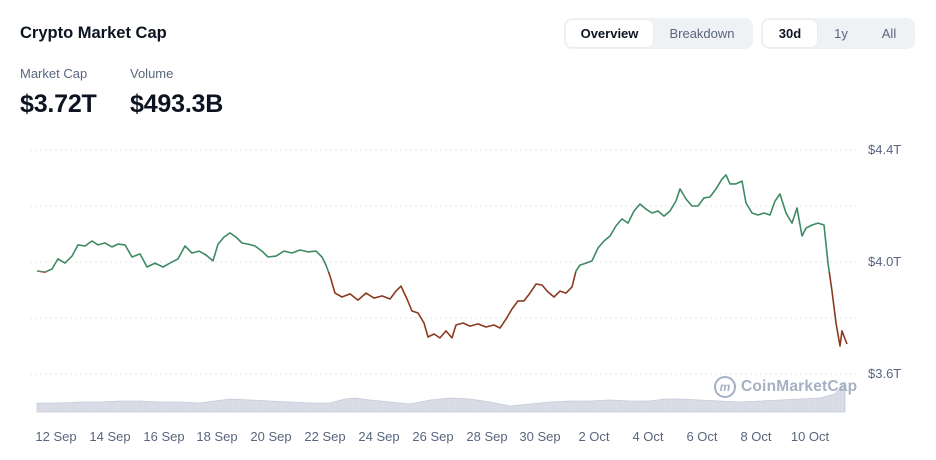  Describe the element at coordinates (110, 436) in the screenshot. I see `x-tick-label: 14 Sep` at that location.